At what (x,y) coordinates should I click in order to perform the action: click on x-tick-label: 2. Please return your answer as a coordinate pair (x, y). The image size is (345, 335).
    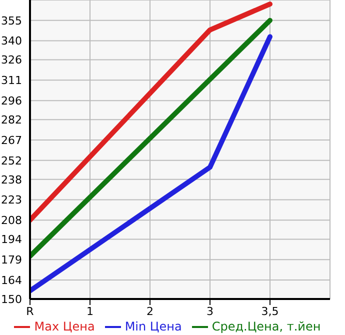
    Looking at the image, I should click on (150, 311).